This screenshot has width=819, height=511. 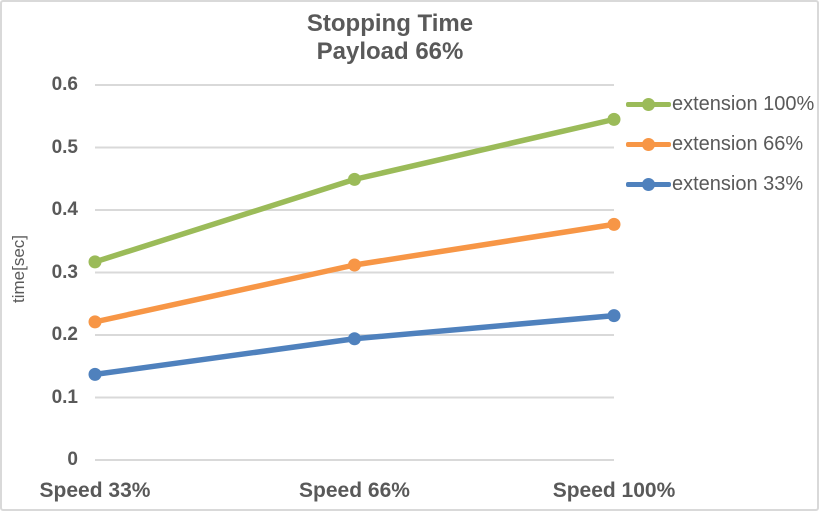 I want to click on y-tick-label-0: 0, so click(x=72, y=459).